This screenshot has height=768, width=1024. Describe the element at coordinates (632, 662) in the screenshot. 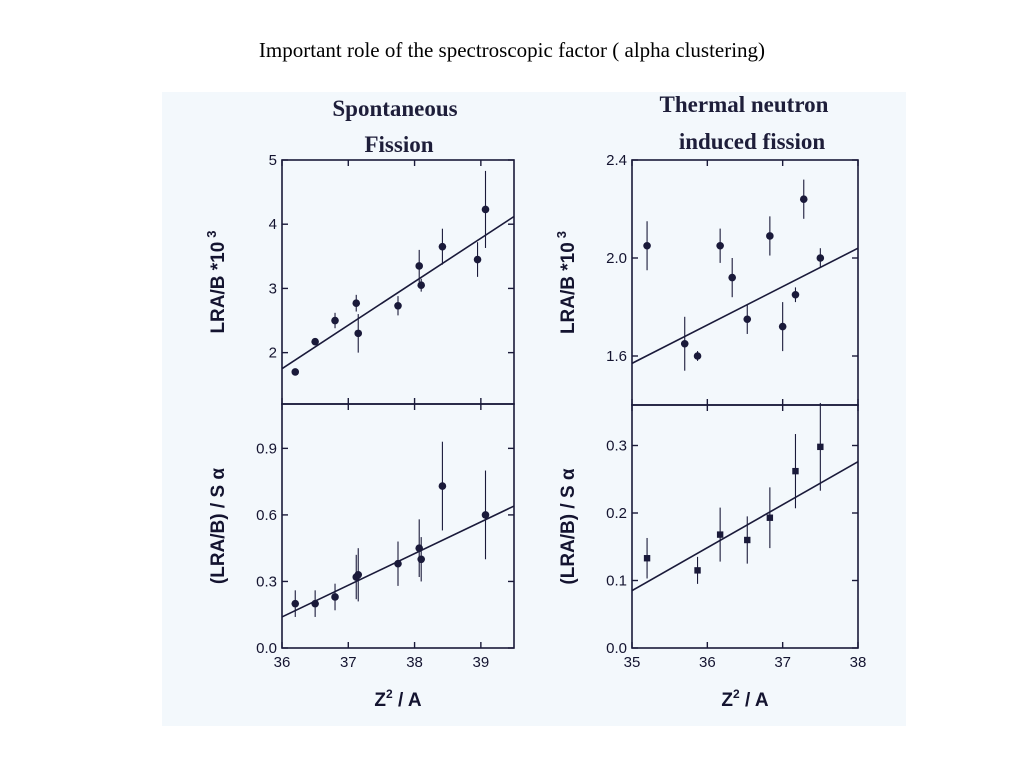

I see `x-tick-label: 35` at that location.